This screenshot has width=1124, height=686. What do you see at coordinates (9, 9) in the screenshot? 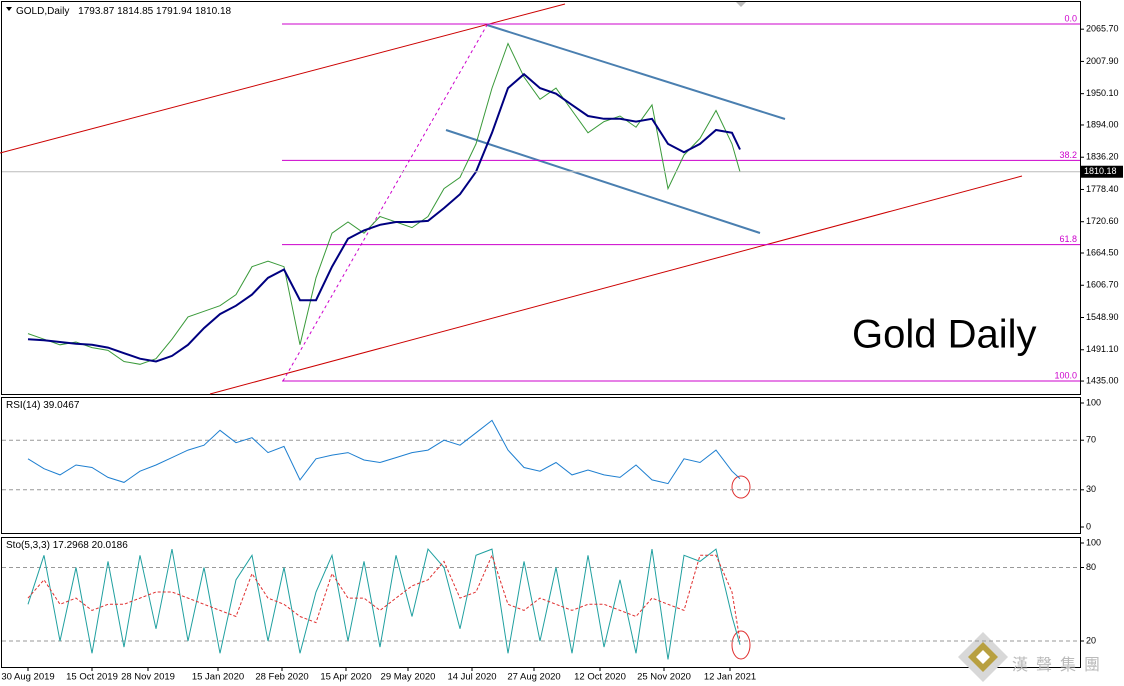
I see `menu-arrow` at bounding box center [9, 9].